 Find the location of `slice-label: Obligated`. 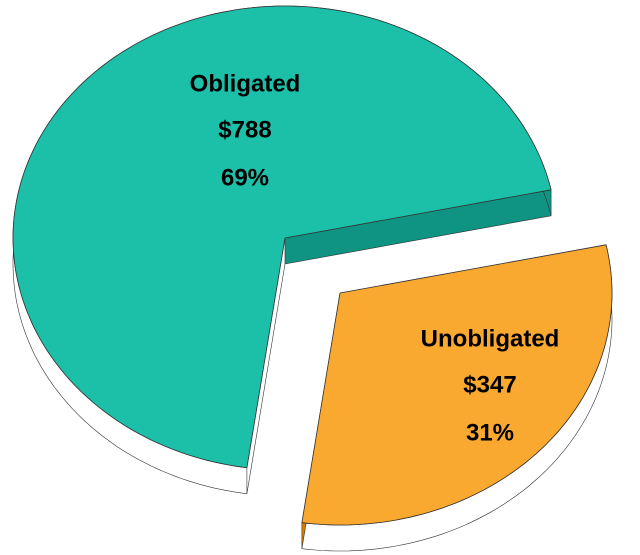

slice-label: Obligated is located at coordinates (245, 83).